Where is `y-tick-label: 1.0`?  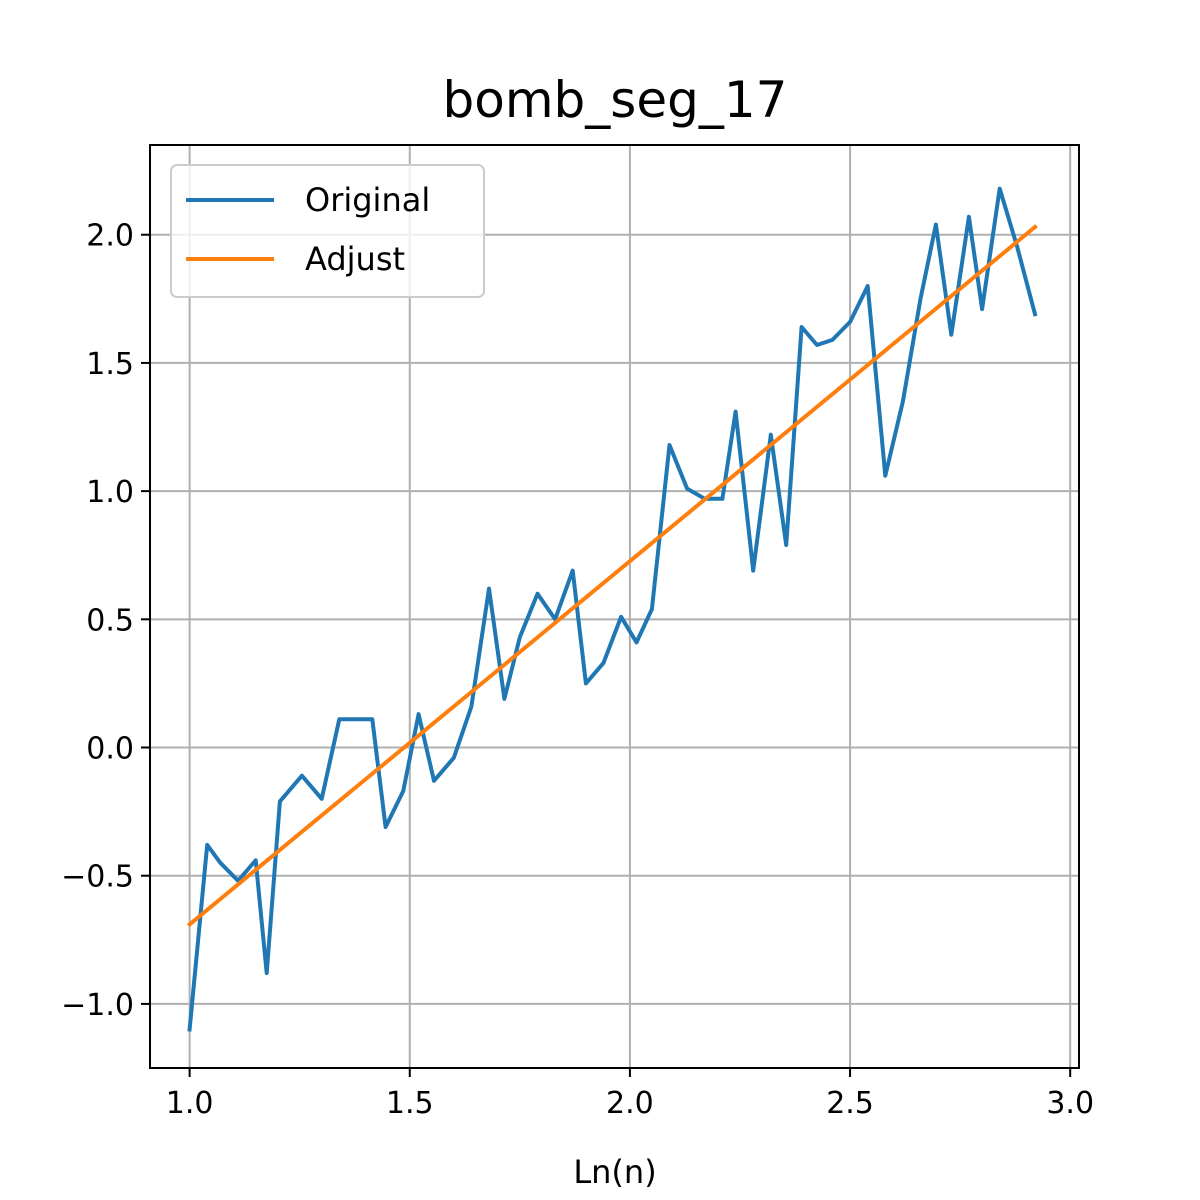
y-tick-label: 1.0 is located at coordinates (110, 492).